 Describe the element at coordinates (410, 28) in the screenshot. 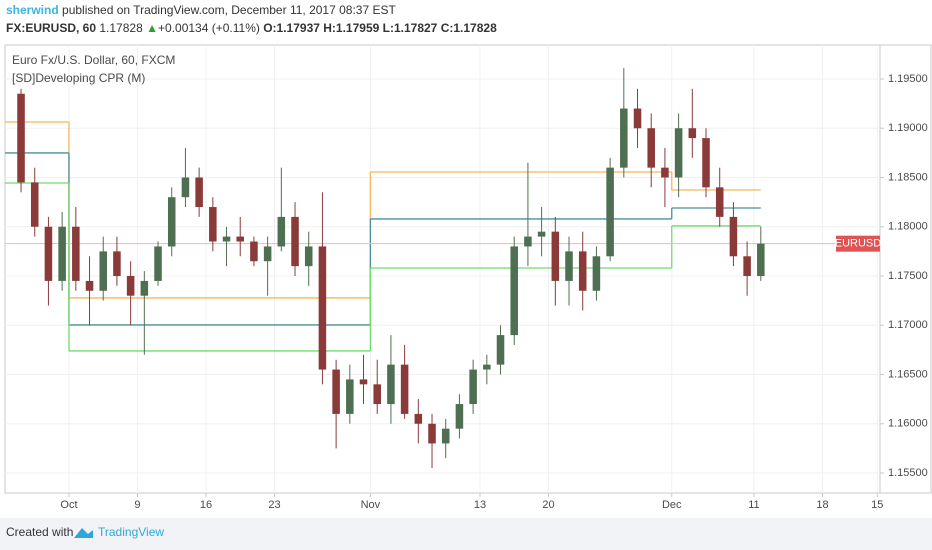

I see `low: L:1.17827` at that location.